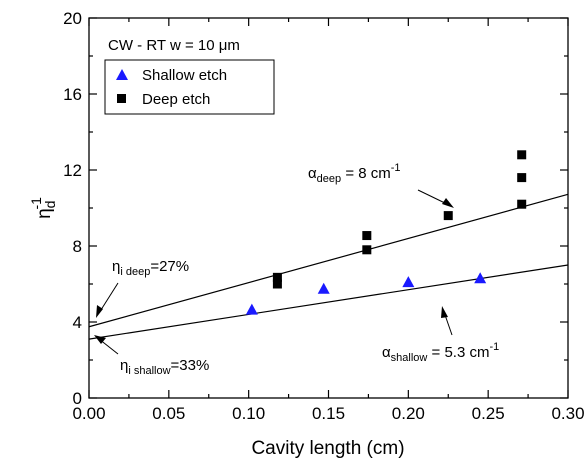  I want to click on x-tick-label: 0.30, so click(567, 413).